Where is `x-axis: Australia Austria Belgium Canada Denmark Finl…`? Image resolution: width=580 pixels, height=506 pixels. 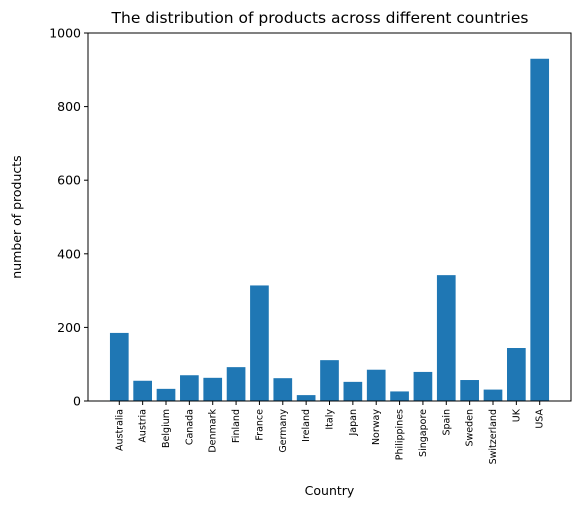
x-axis: Australia Austria Belgium Canada Denmark Finl… is located at coordinates (330, 432).